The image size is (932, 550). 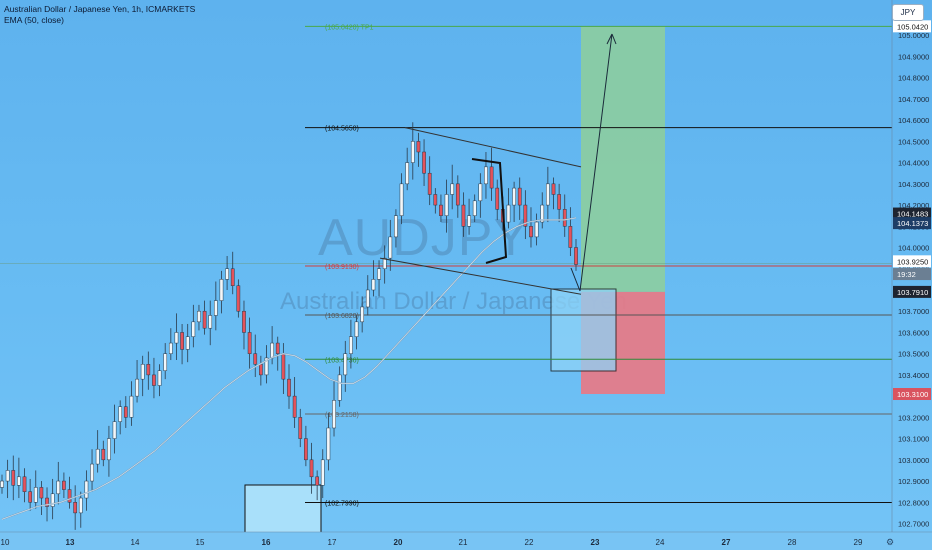 I want to click on price-tag-0: 105.0420, so click(x=912, y=26).